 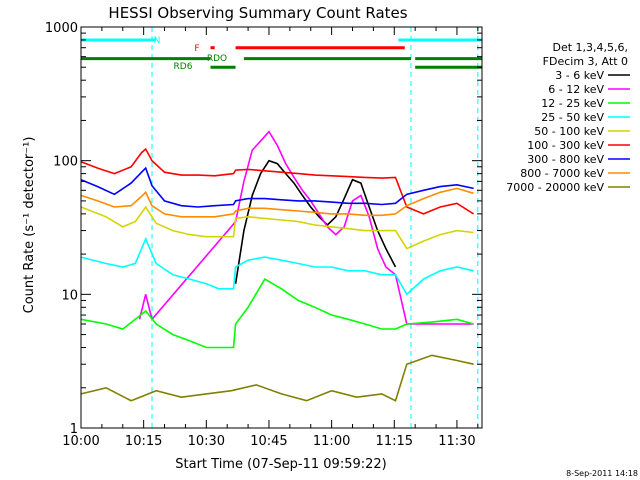 What do you see at coordinates (257, 13) in the screenshot?
I see `chart-title: HESSI Observing Summary Count Rates` at bounding box center [257, 13].